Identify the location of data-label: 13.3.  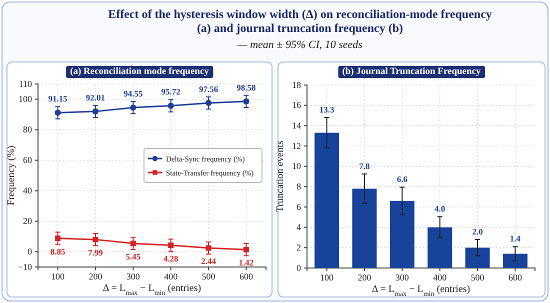
(326, 109).